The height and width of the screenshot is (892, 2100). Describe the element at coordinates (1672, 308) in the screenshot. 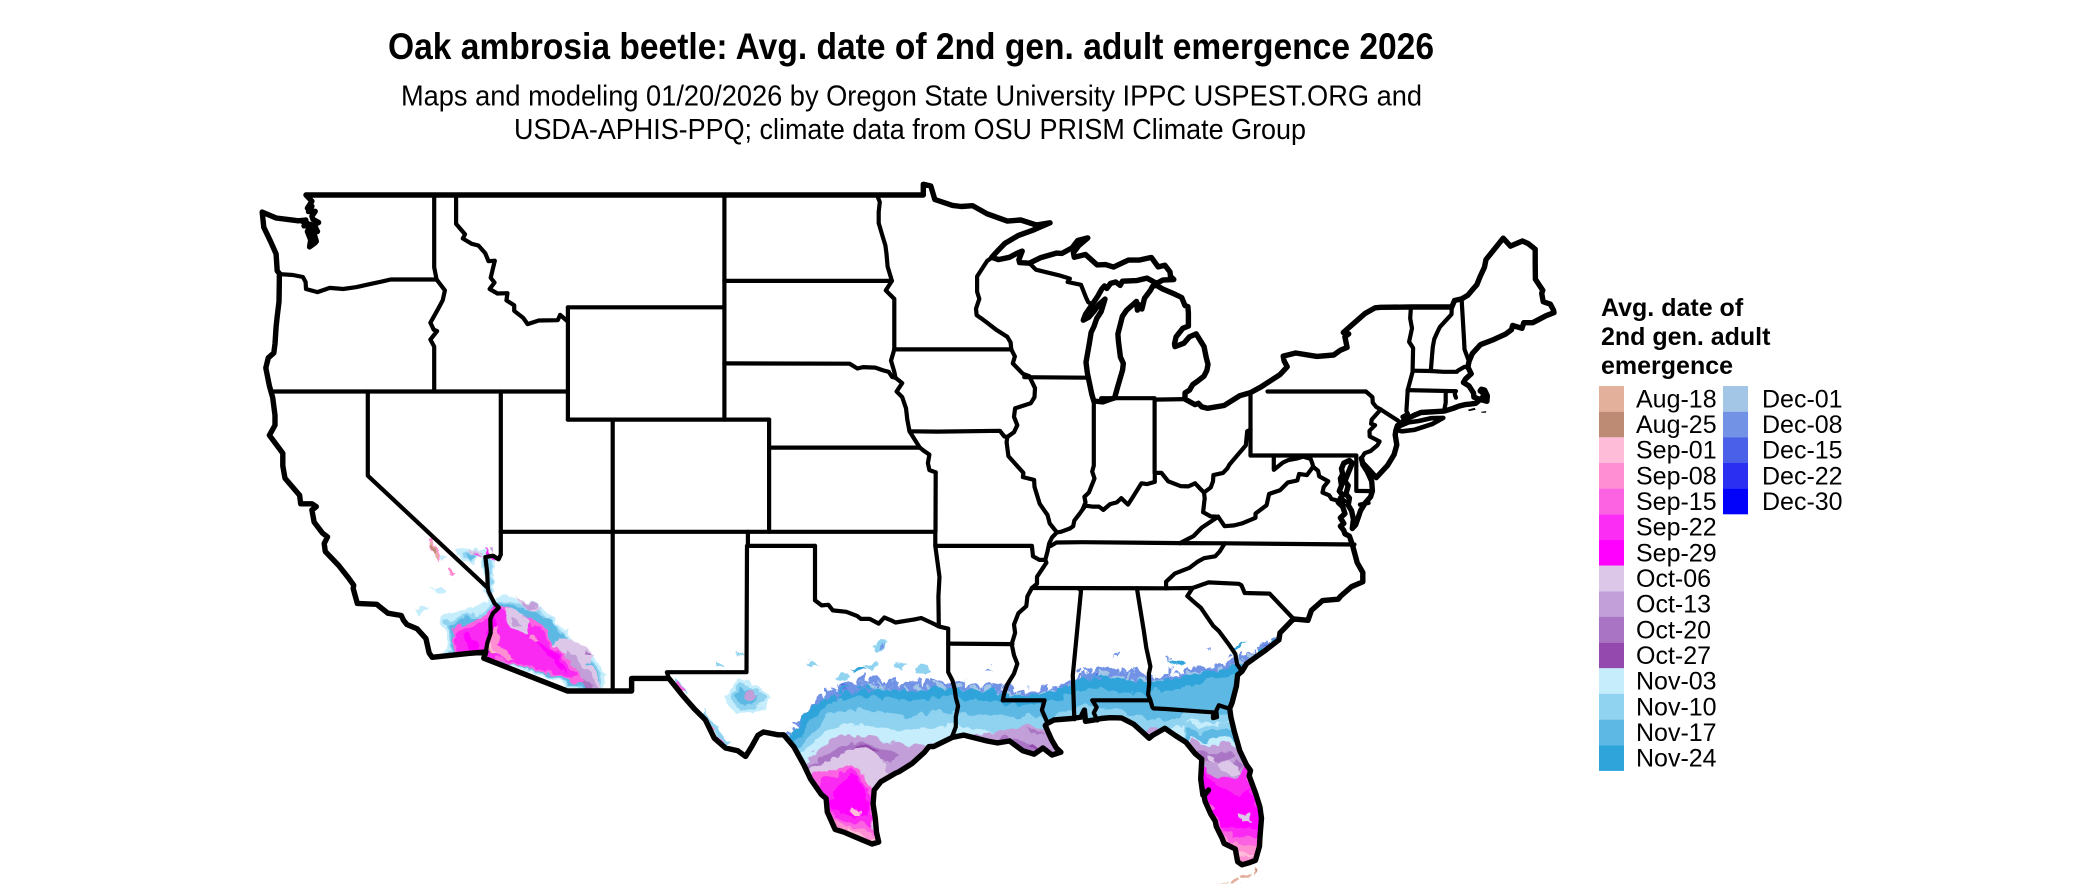

I see `svg-text: Avg. date of` at that location.